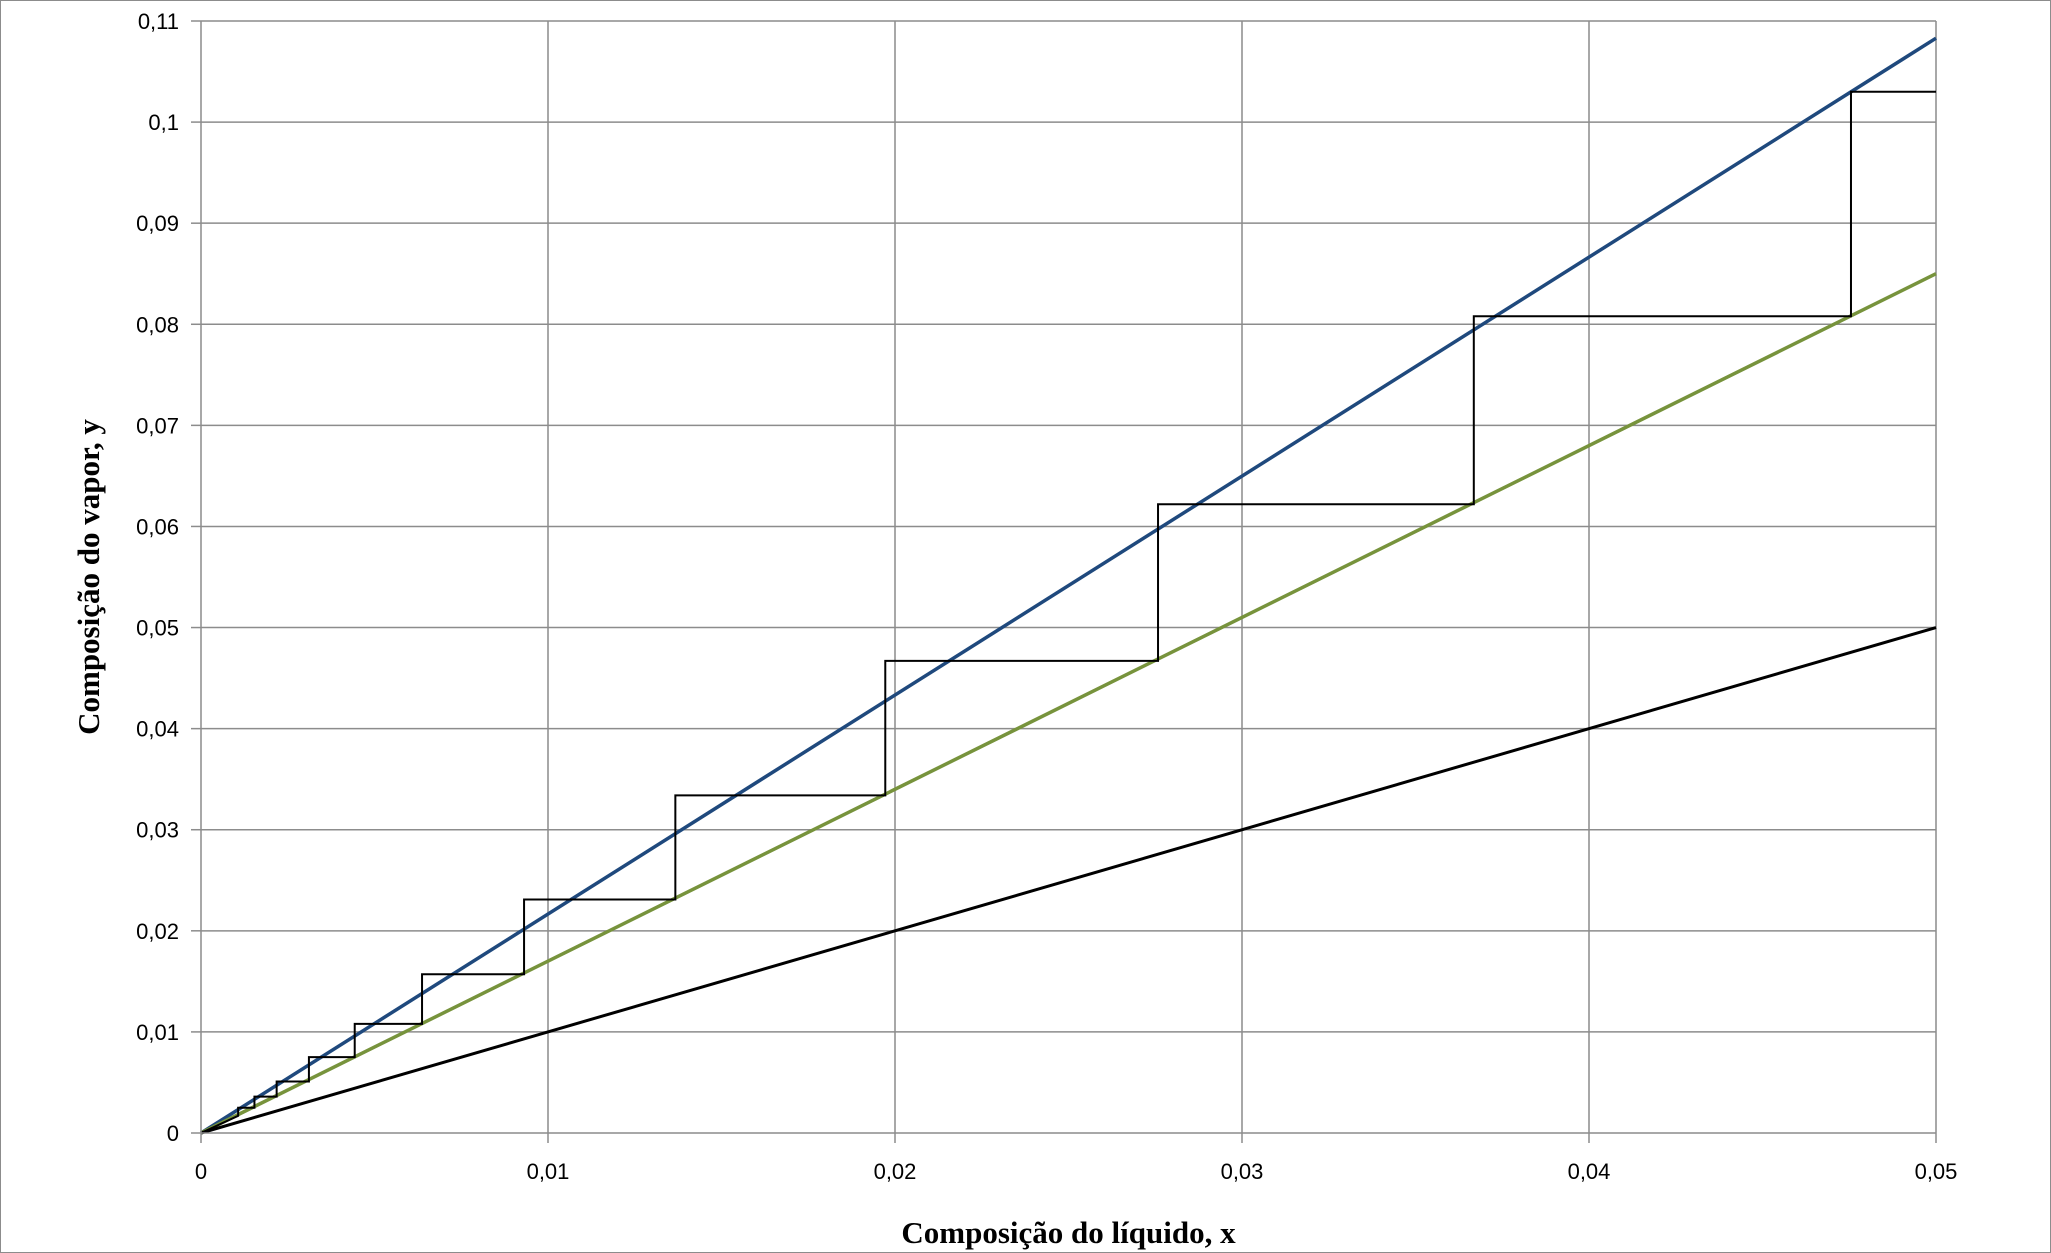 Image resolution: width=2051 pixels, height=1253 pixels. I want to click on y-tick-label: 0,06, so click(157, 526).